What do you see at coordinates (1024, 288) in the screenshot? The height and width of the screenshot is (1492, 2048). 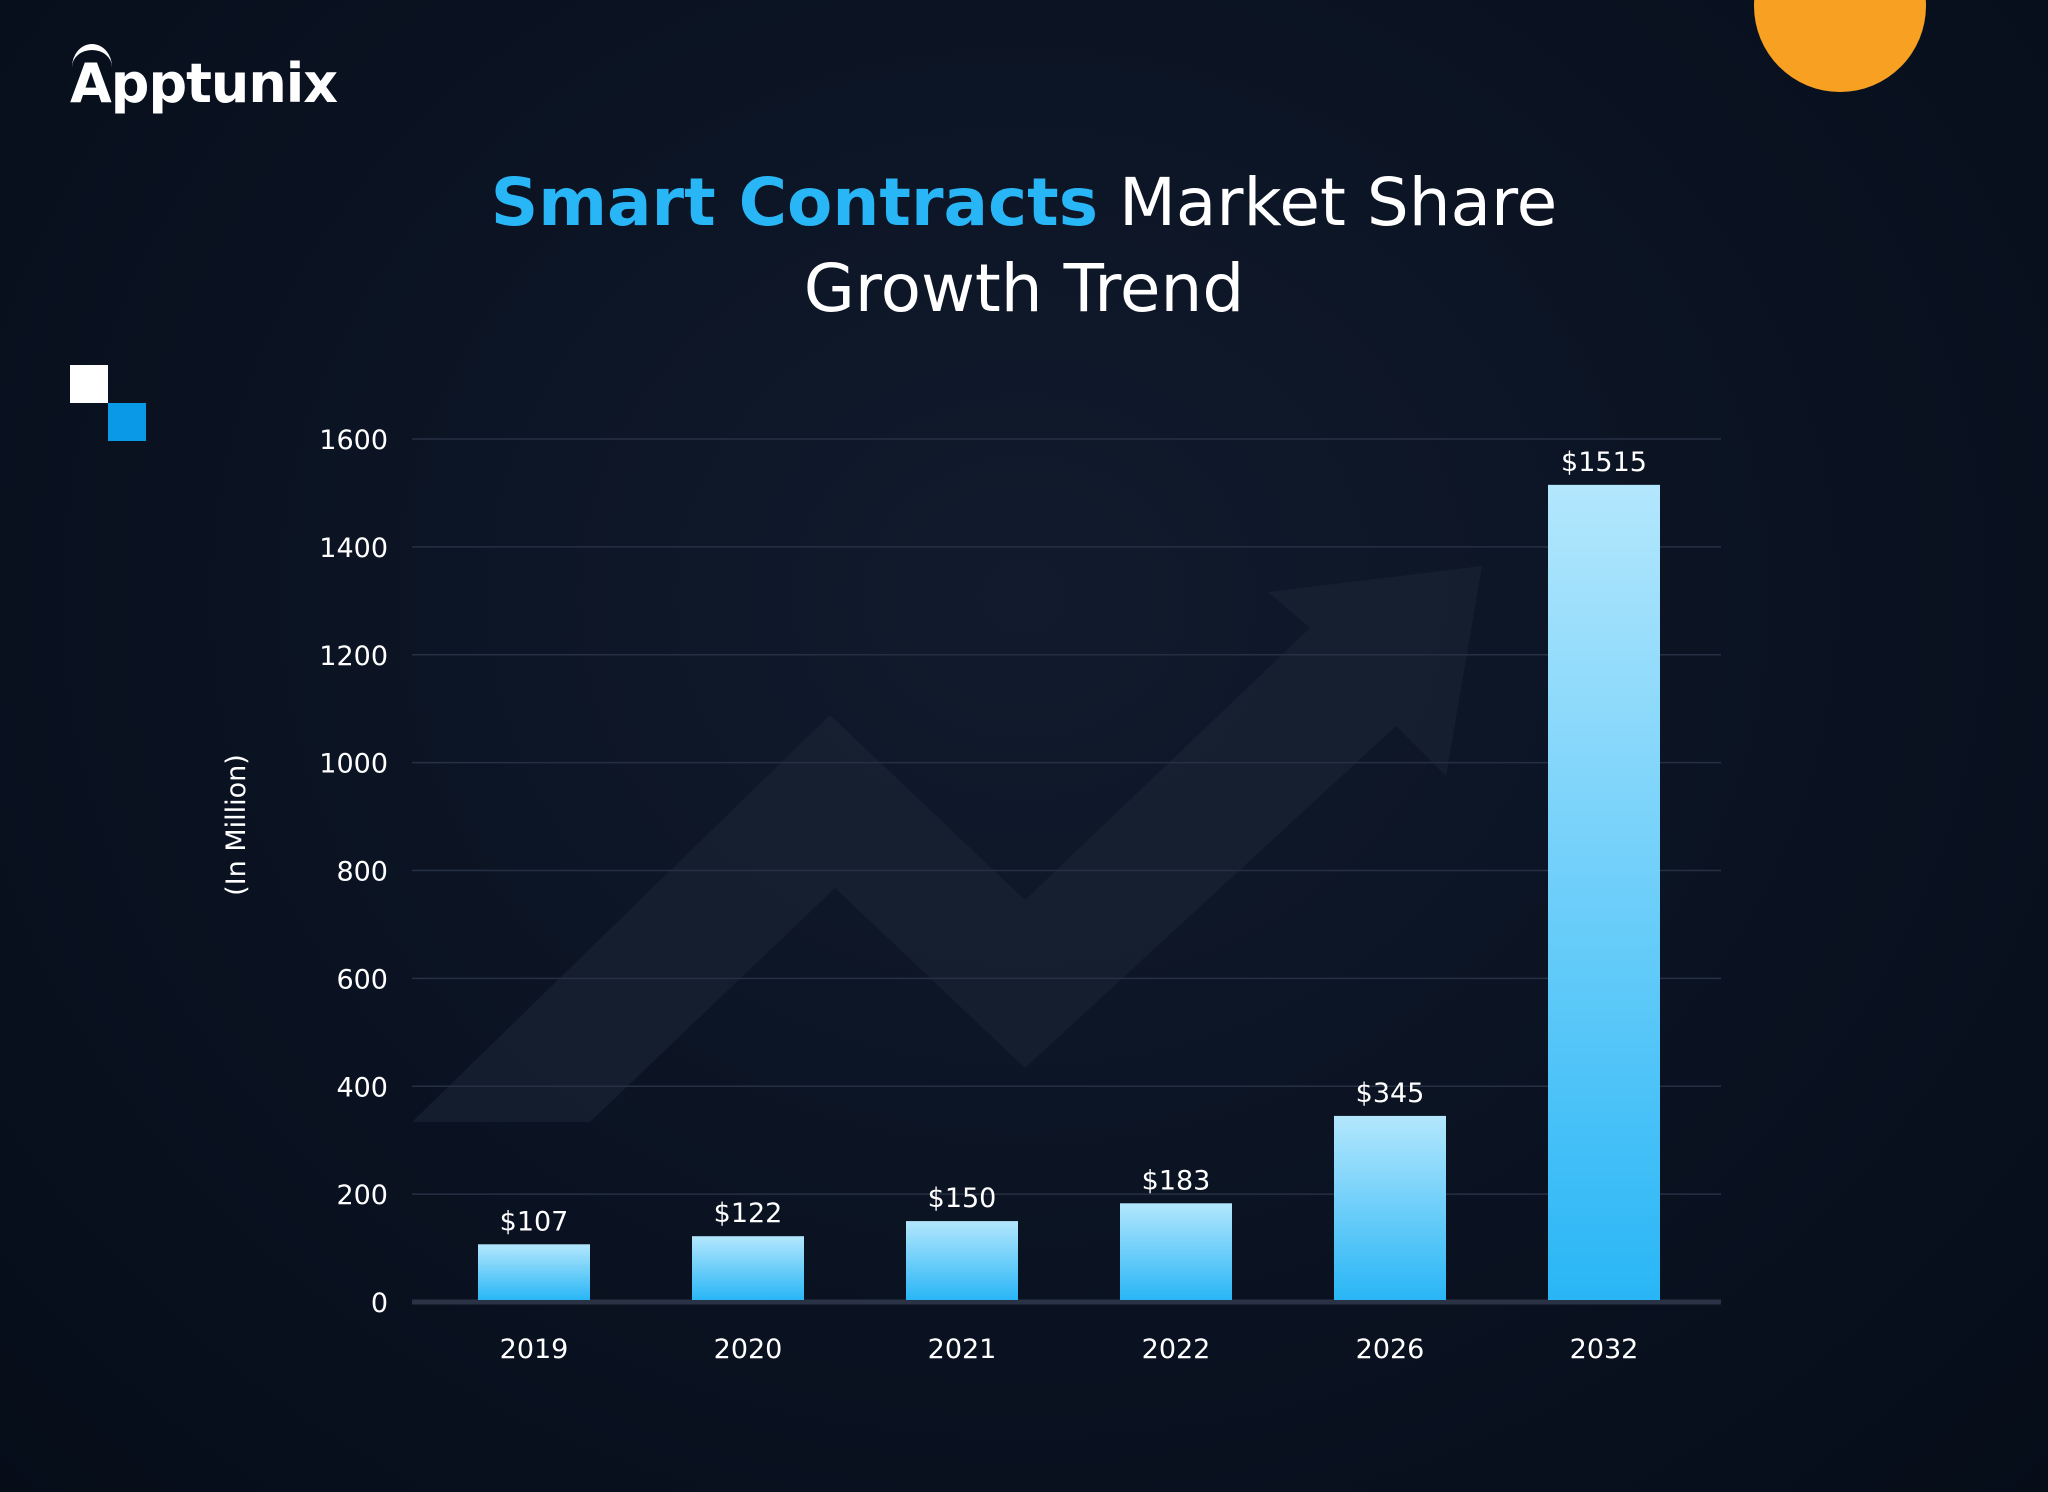 I see `title-line2: Growth Trend` at bounding box center [1024, 288].